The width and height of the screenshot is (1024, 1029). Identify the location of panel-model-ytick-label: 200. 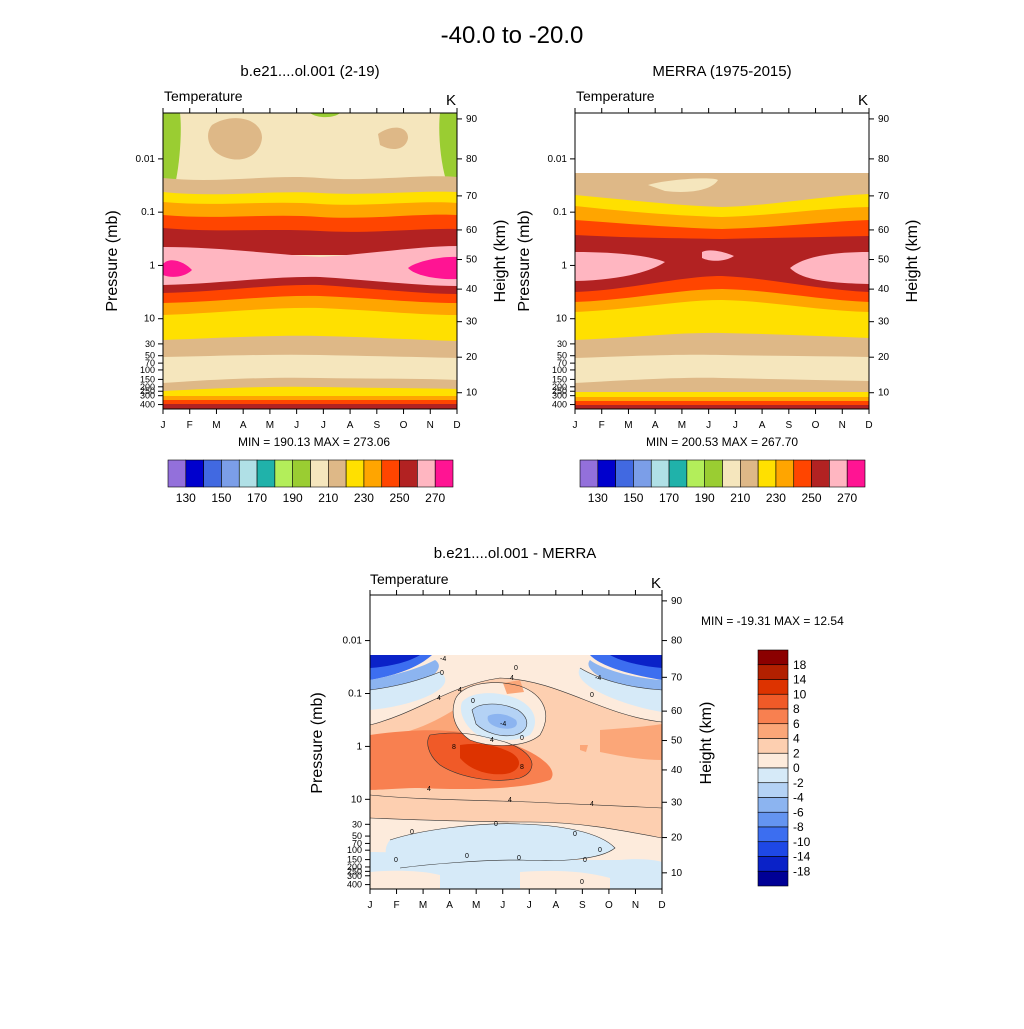
(147, 387).